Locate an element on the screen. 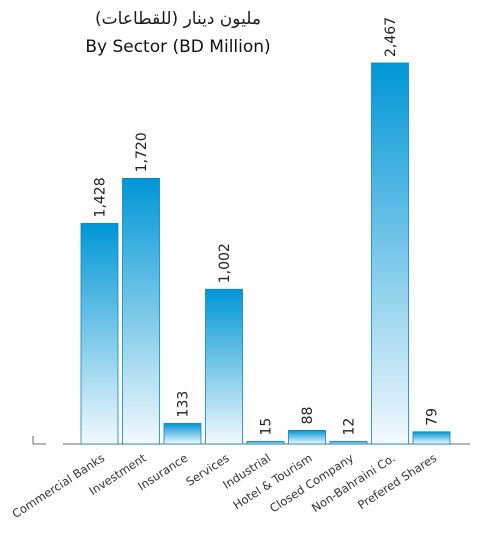 Image resolution: width=497 pixels, height=536 pixels. value-label-6: 12 is located at coordinates (350, 427).